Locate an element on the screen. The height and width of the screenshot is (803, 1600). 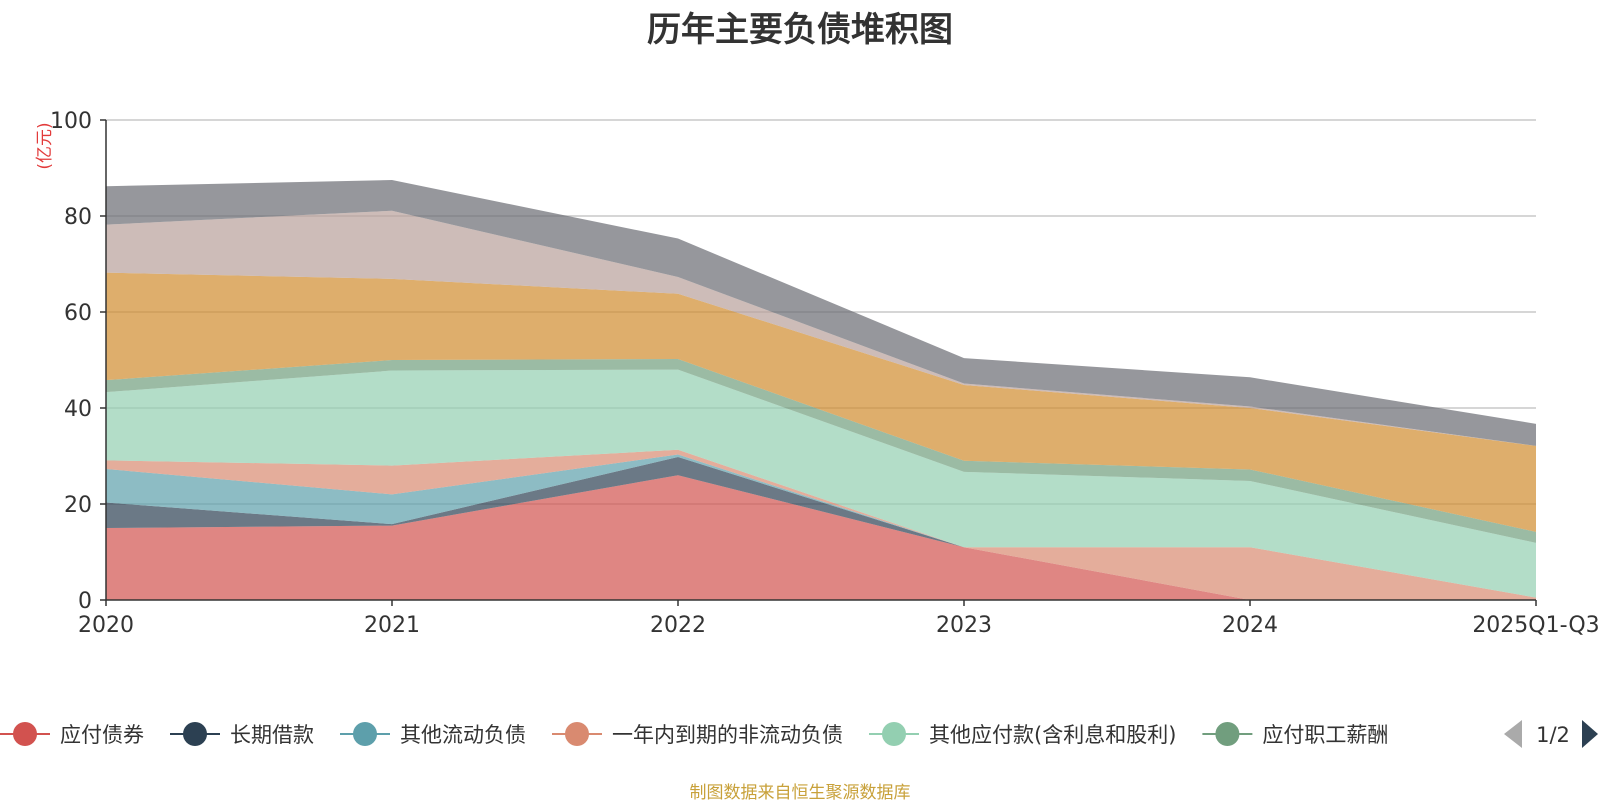
legend-item: 一年内到期的非流动负债 is located at coordinates (697, 734).